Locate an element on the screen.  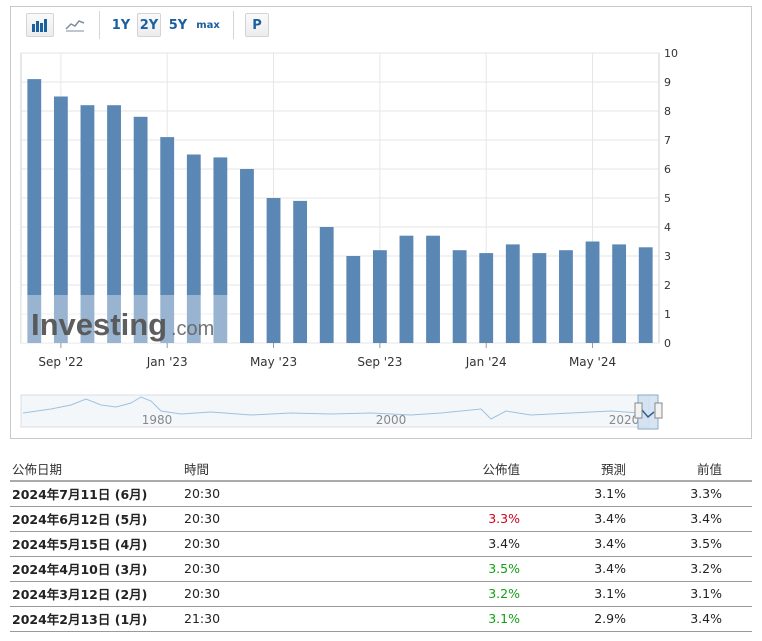
navigator-label: 2000 is located at coordinates (391, 420).